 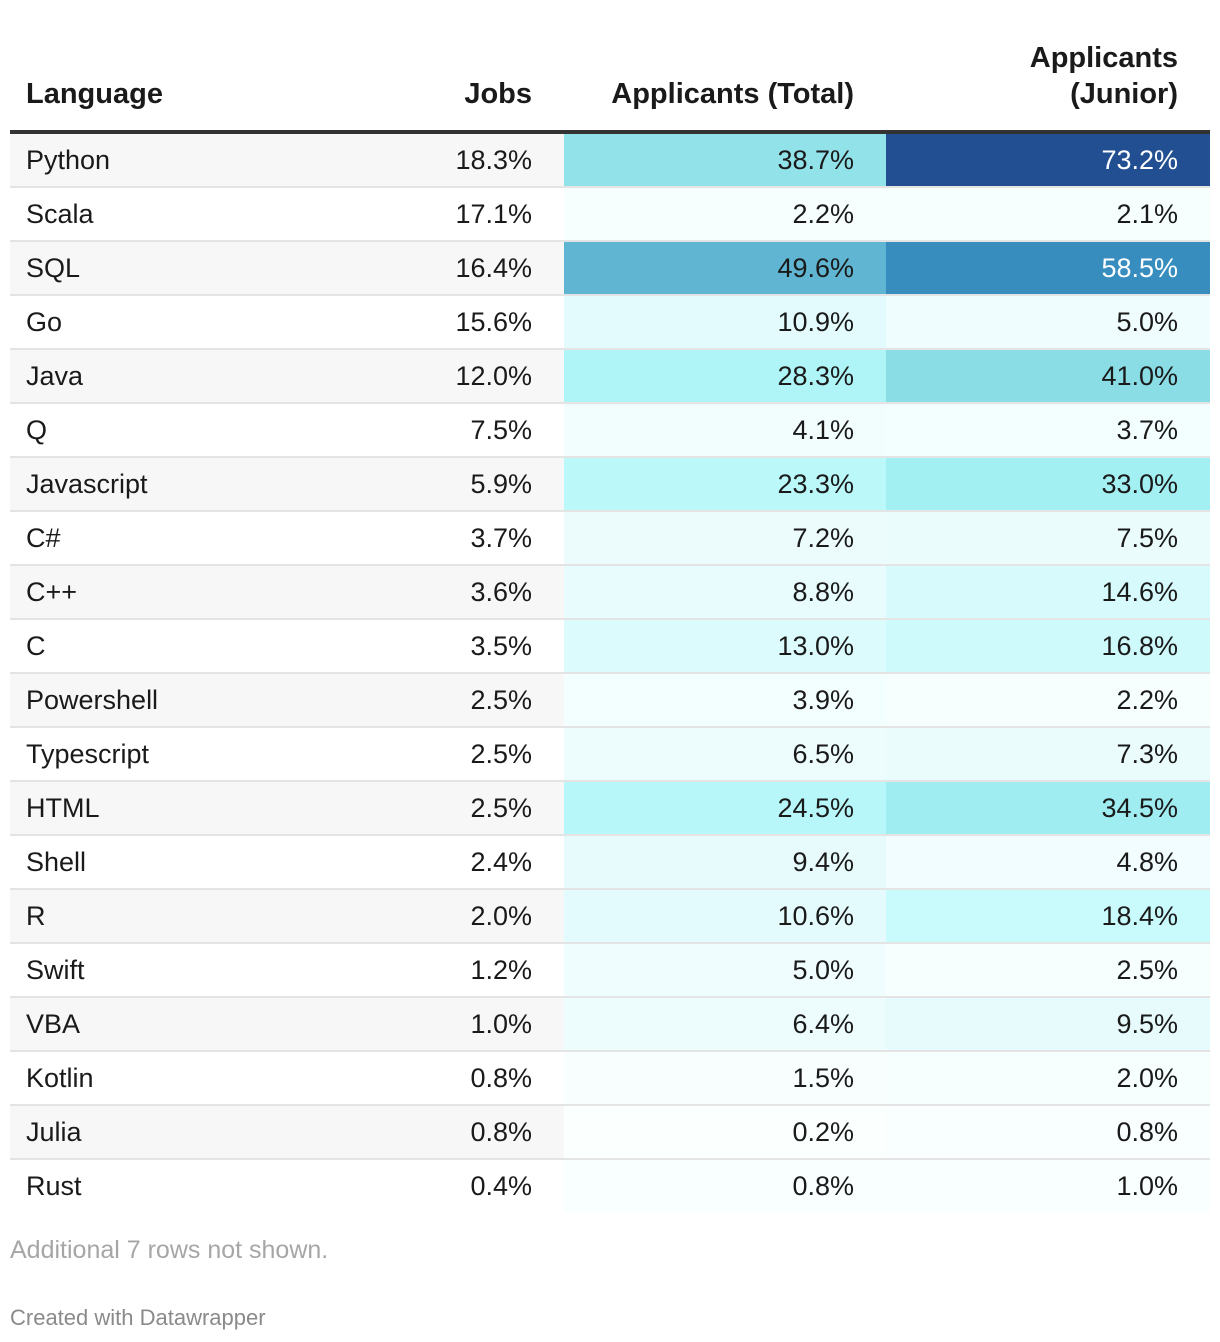 What do you see at coordinates (1048, 484) in the screenshot?
I see `cell-applicants-junior: 33.0%` at bounding box center [1048, 484].